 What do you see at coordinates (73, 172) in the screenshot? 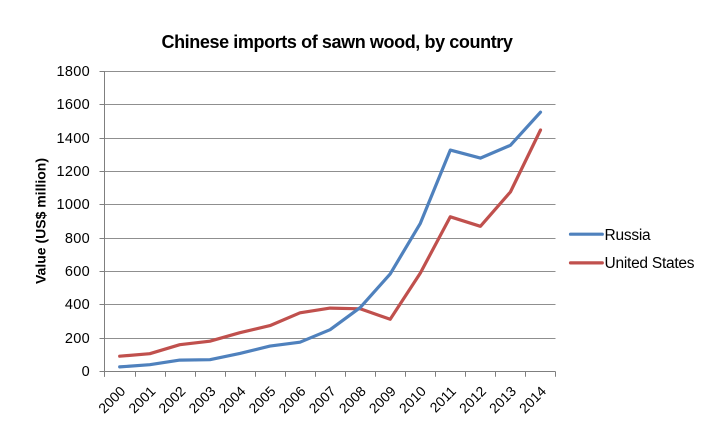
I see `svg-text: 1200` at bounding box center [73, 172].